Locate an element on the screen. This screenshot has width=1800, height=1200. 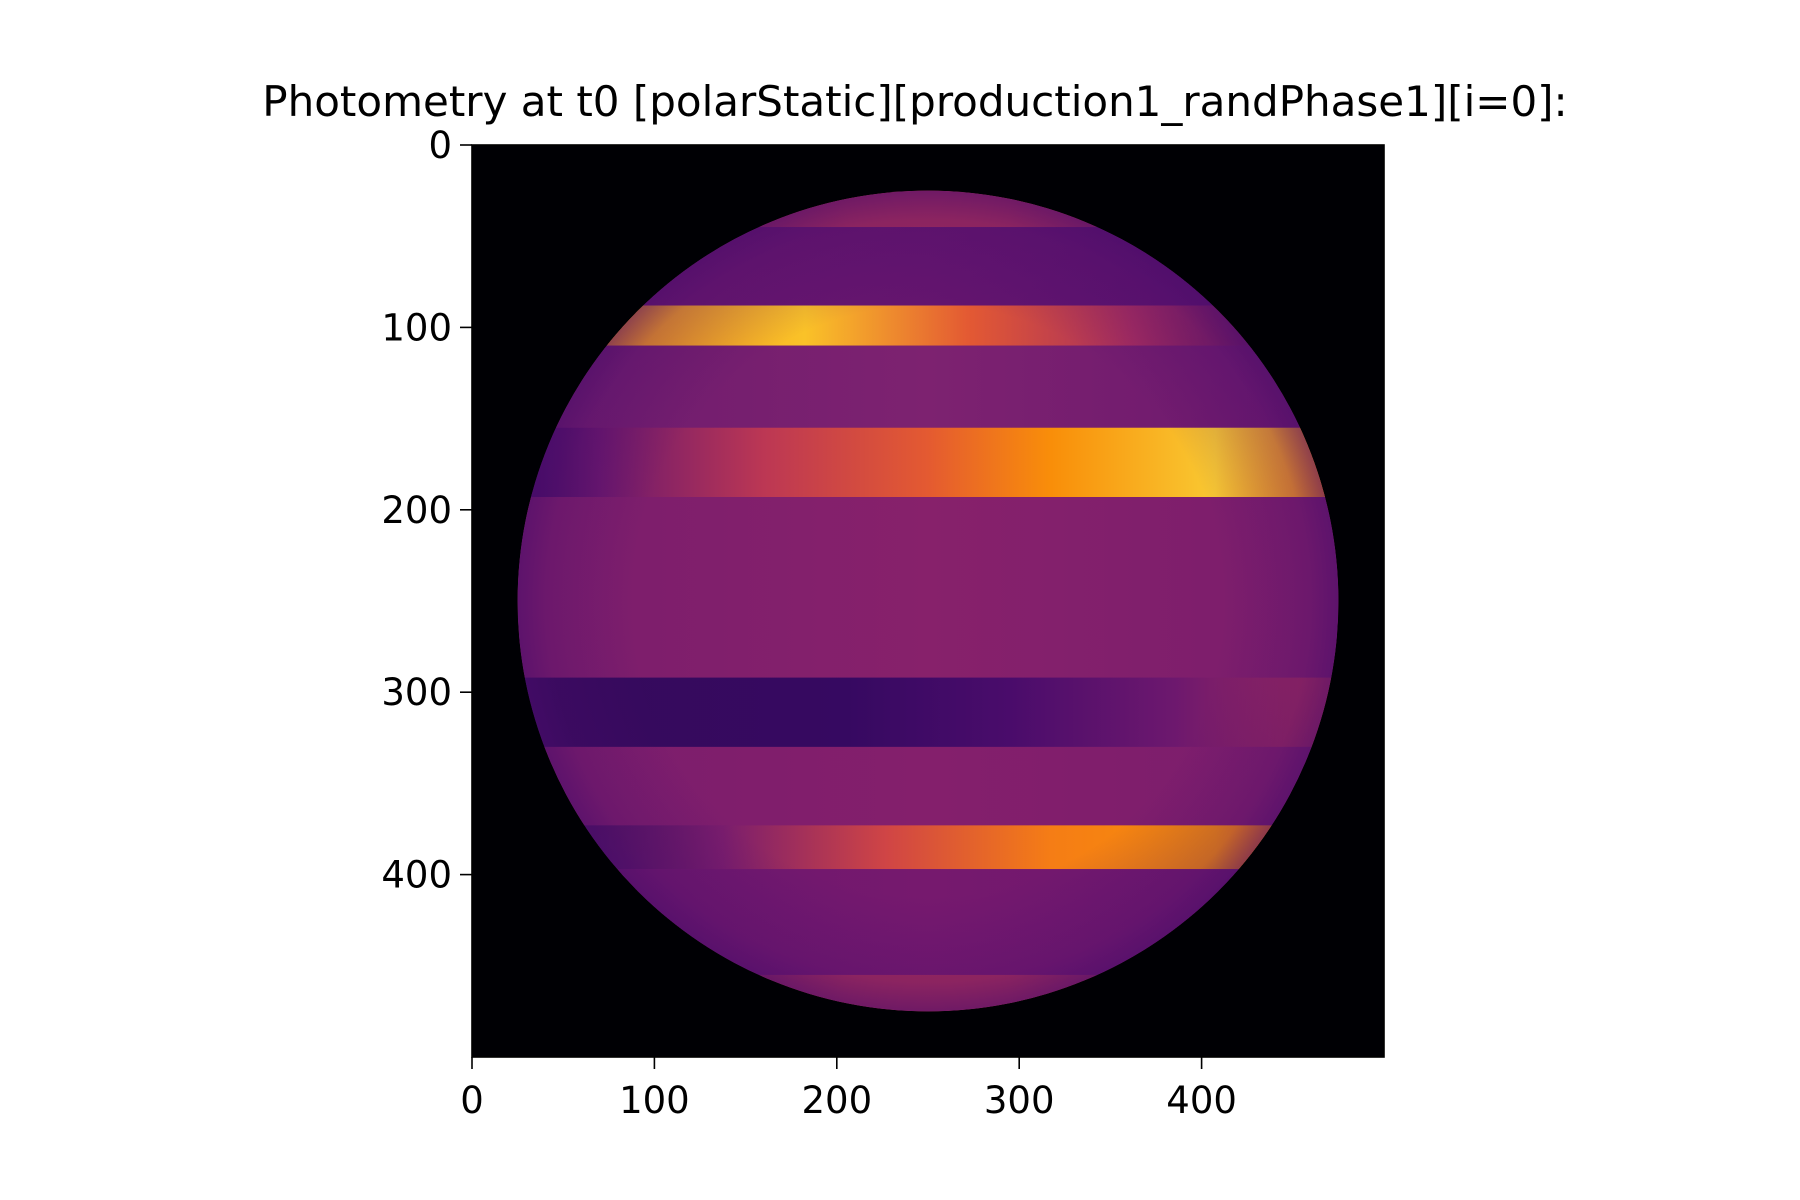
x-tick-label: 300 is located at coordinates (1019, 1100).